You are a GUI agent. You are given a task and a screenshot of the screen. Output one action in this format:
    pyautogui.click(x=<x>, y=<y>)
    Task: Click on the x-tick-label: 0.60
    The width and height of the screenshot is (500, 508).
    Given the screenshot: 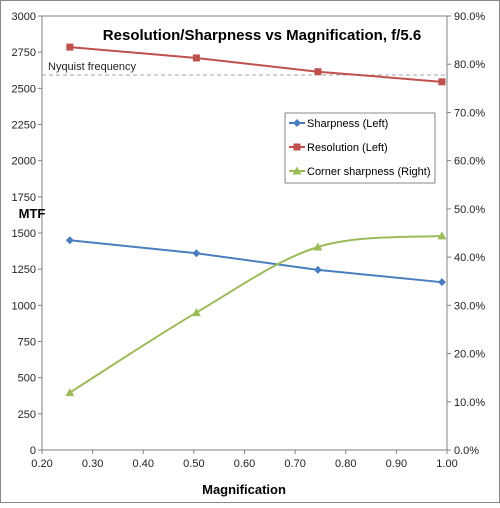 What is the action you would take?
    pyautogui.click(x=244, y=464)
    